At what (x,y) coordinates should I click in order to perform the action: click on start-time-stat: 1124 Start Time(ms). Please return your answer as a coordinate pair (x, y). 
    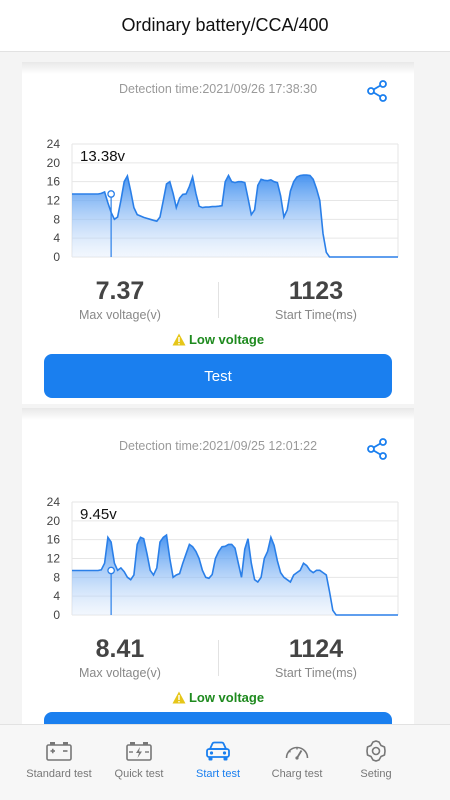
    Looking at the image, I should click on (316, 657).